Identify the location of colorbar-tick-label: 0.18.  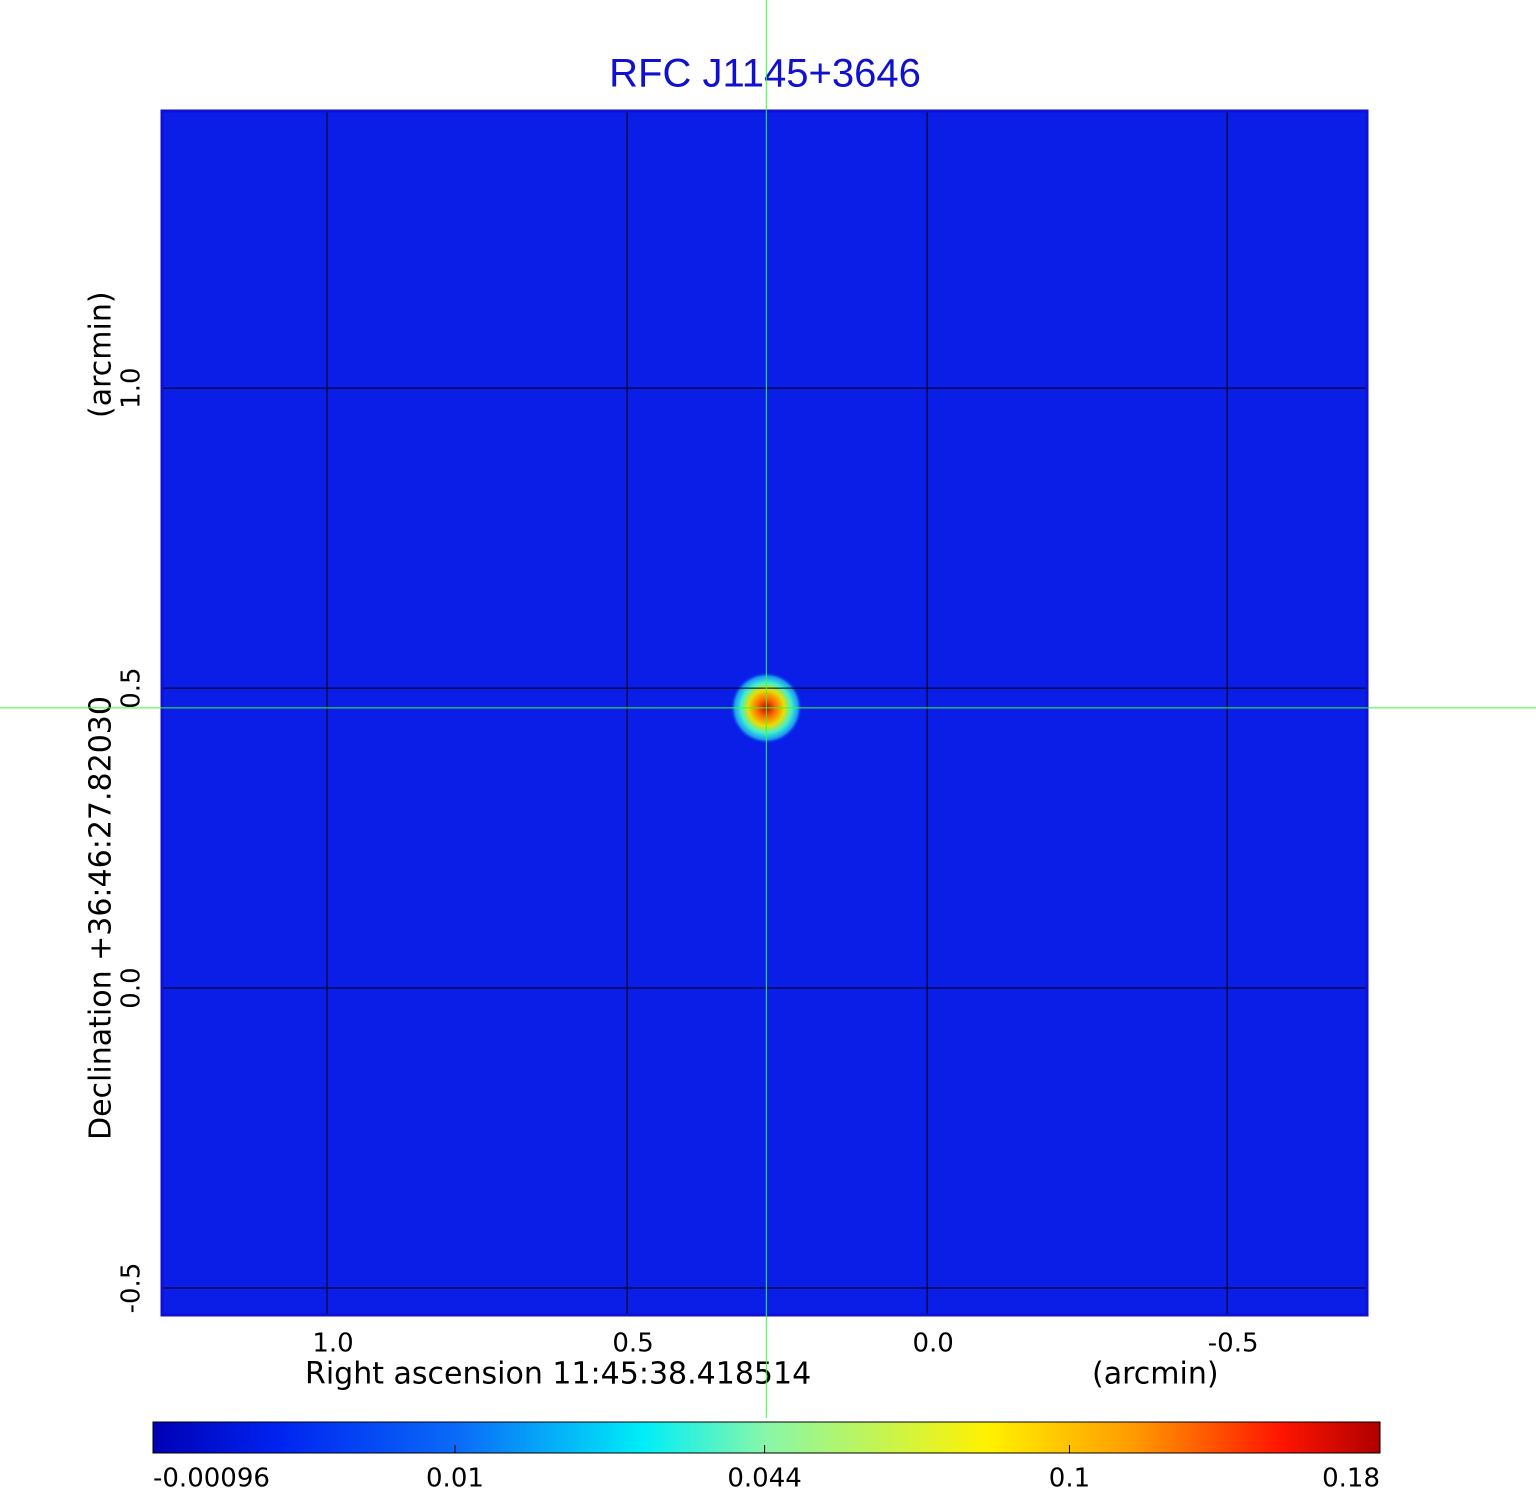
(1351, 1479).